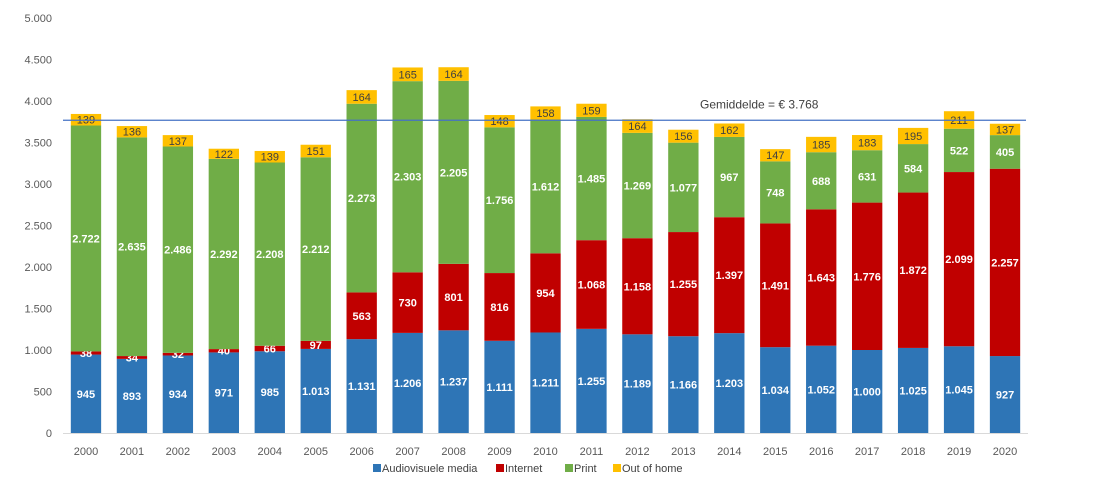 This screenshot has height=500, width=1117. I want to click on bar-group-2011: 1.255 1.068 1.485 159, so click(591, 268).